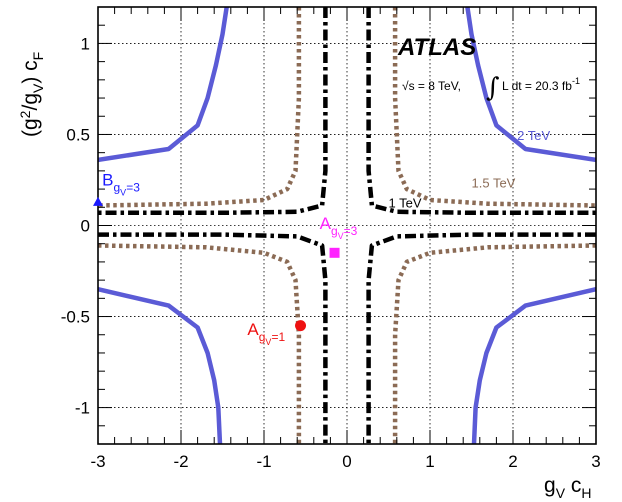 The width and height of the screenshot is (622, 502). Describe the element at coordinates (121, 183) in the screenshot. I see `benchmark-label-0: BgV=3` at that location.